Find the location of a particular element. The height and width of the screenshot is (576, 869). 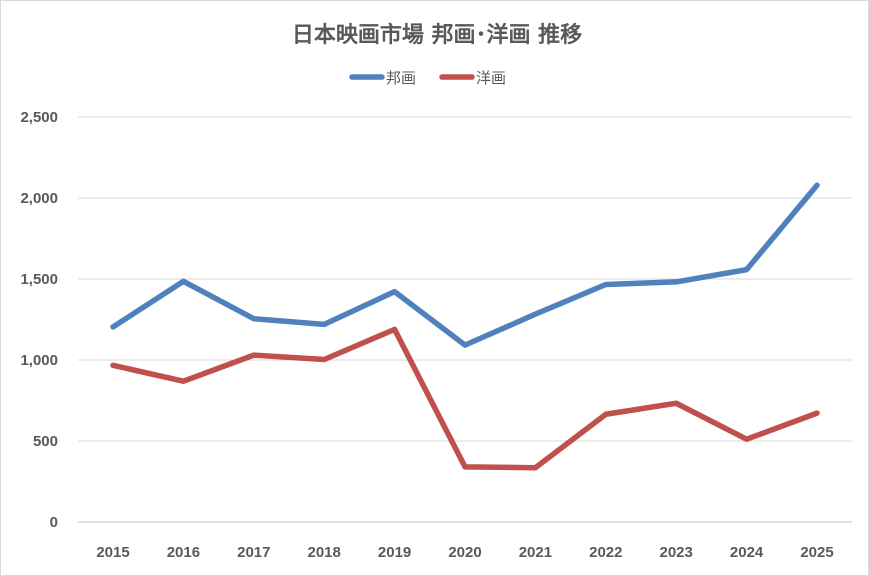

y-tick-label: 1,000 is located at coordinates (39, 360).